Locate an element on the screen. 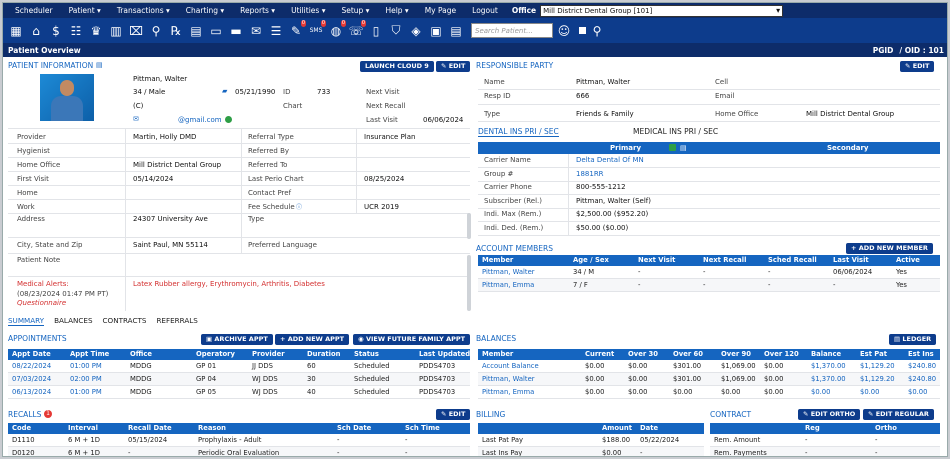  tag-icon: ◈ is located at coordinates (416, 30).